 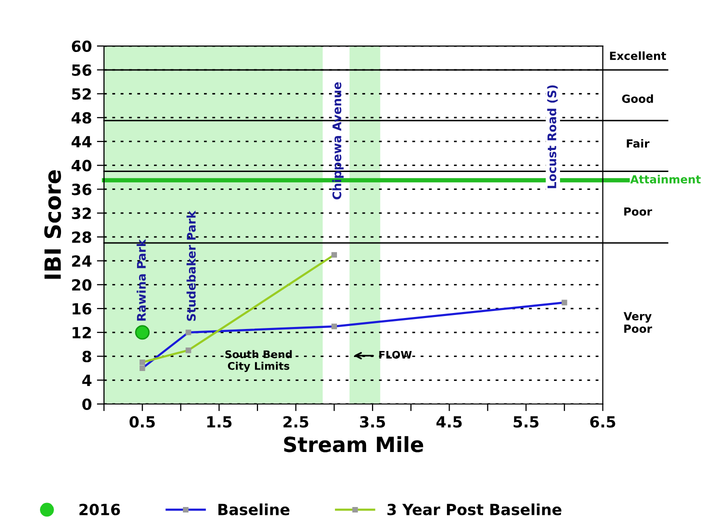 What do you see at coordinates (81, 94) in the screenshot?
I see `y-tick-label: 52` at bounding box center [81, 94].